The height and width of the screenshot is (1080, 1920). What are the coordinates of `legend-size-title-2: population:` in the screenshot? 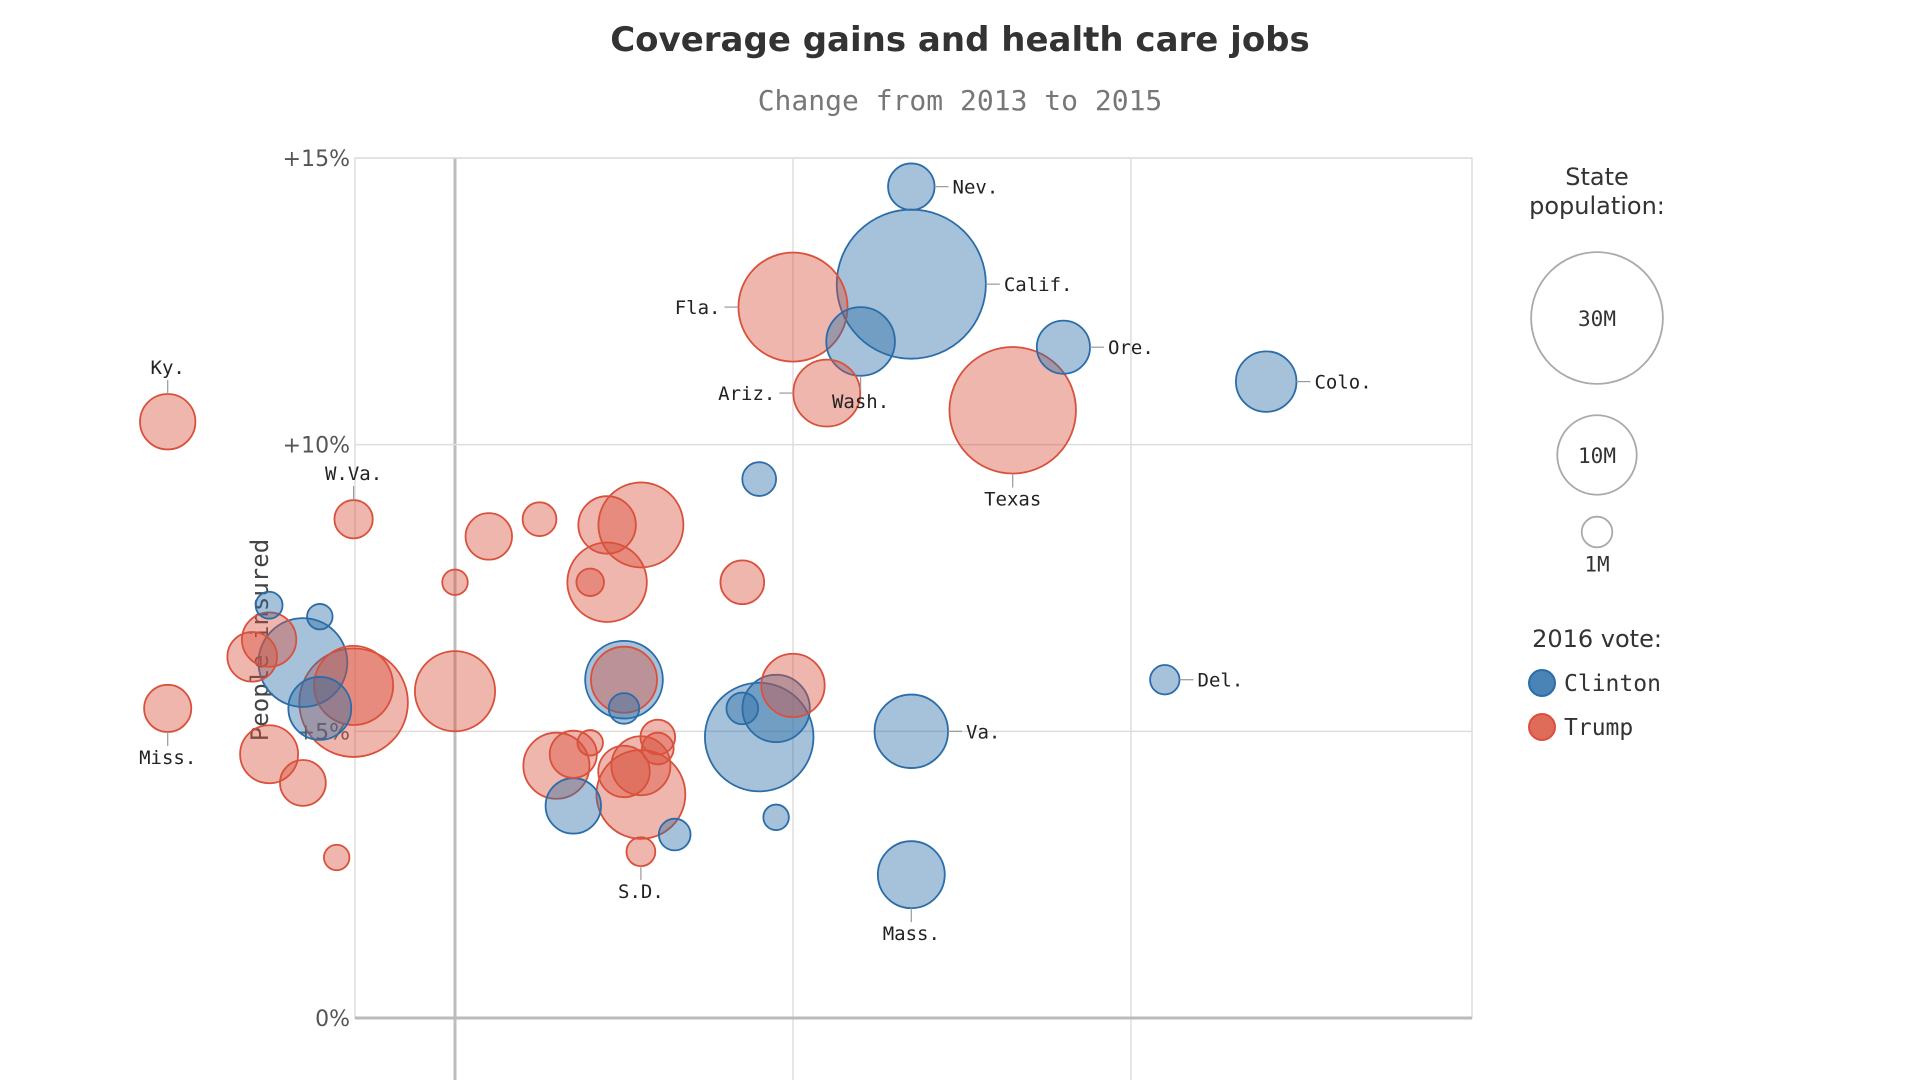 It's located at (1597, 206).